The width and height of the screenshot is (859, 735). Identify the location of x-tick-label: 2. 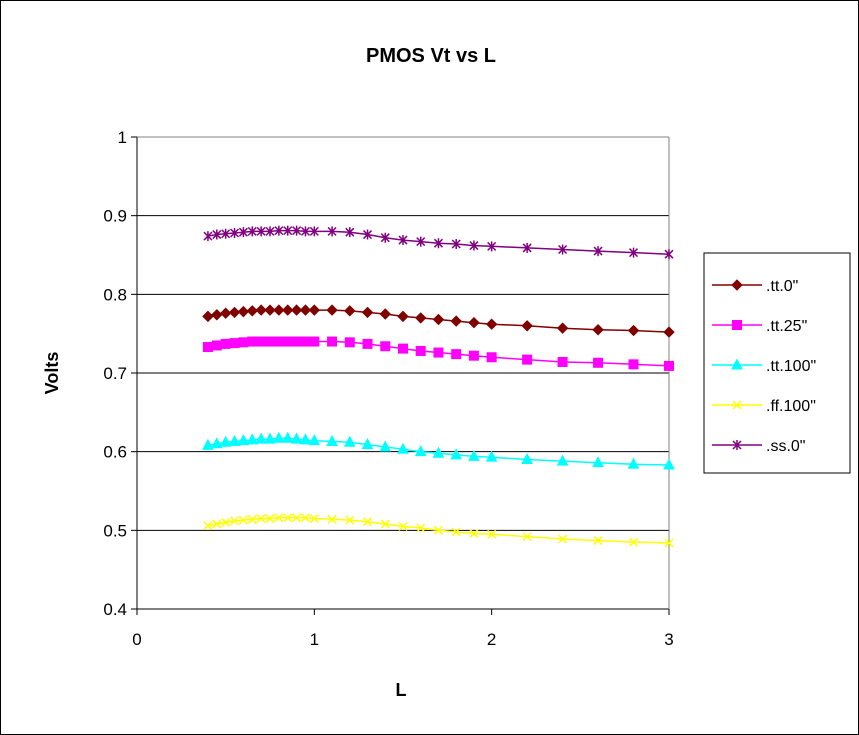
(491, 639).